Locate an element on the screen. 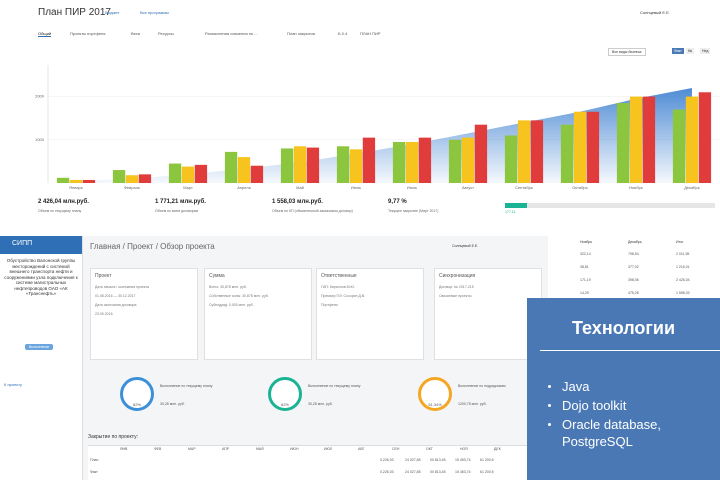  card-title: Сумма is located at coordinates (217, 276).